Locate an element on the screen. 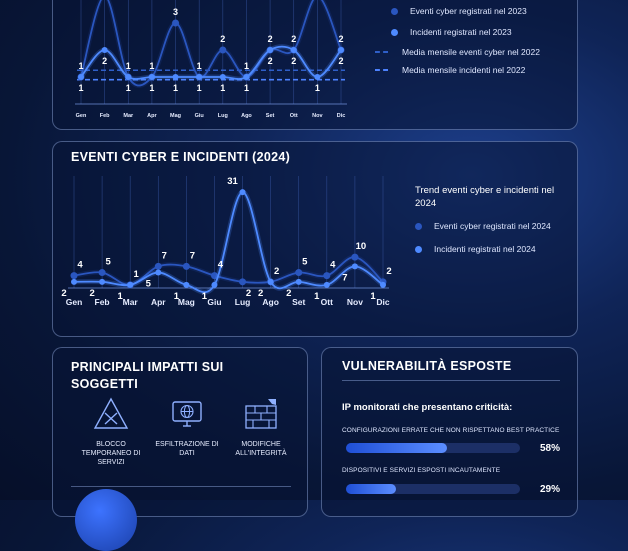 Image resolution: width=628 pixels, height=551 pixels. chart-2024-title: EVENTI CYBER E INCIDENTI (2024) is located at coordinates (181, 157).